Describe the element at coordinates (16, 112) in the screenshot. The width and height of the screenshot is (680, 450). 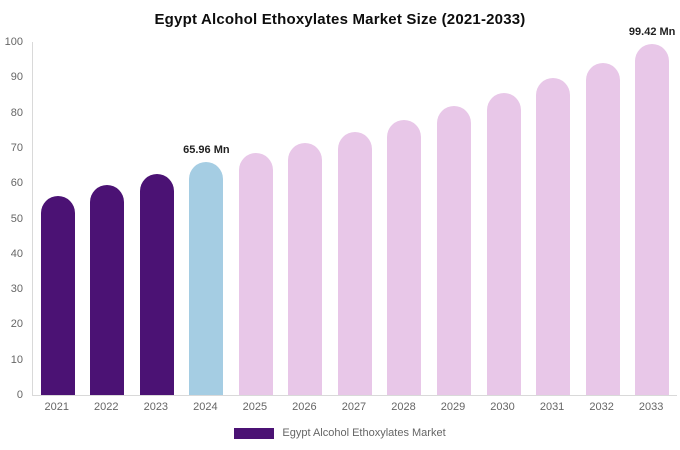
I see `y-axis-tick-label: 80` at that location.